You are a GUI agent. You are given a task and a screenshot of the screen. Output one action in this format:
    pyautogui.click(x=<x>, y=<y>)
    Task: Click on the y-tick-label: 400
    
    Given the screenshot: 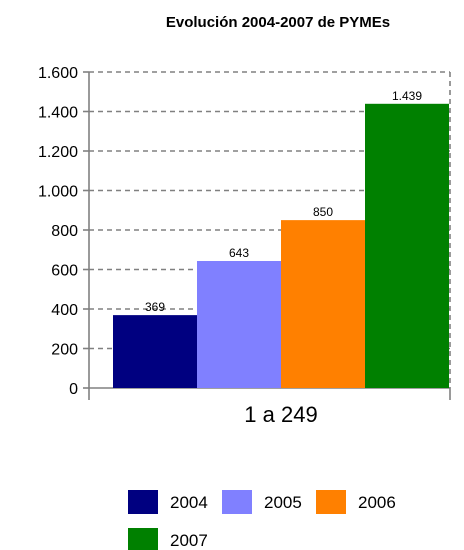 What is the action you would take?
    pyautogui.click(x=64, y=310)
    